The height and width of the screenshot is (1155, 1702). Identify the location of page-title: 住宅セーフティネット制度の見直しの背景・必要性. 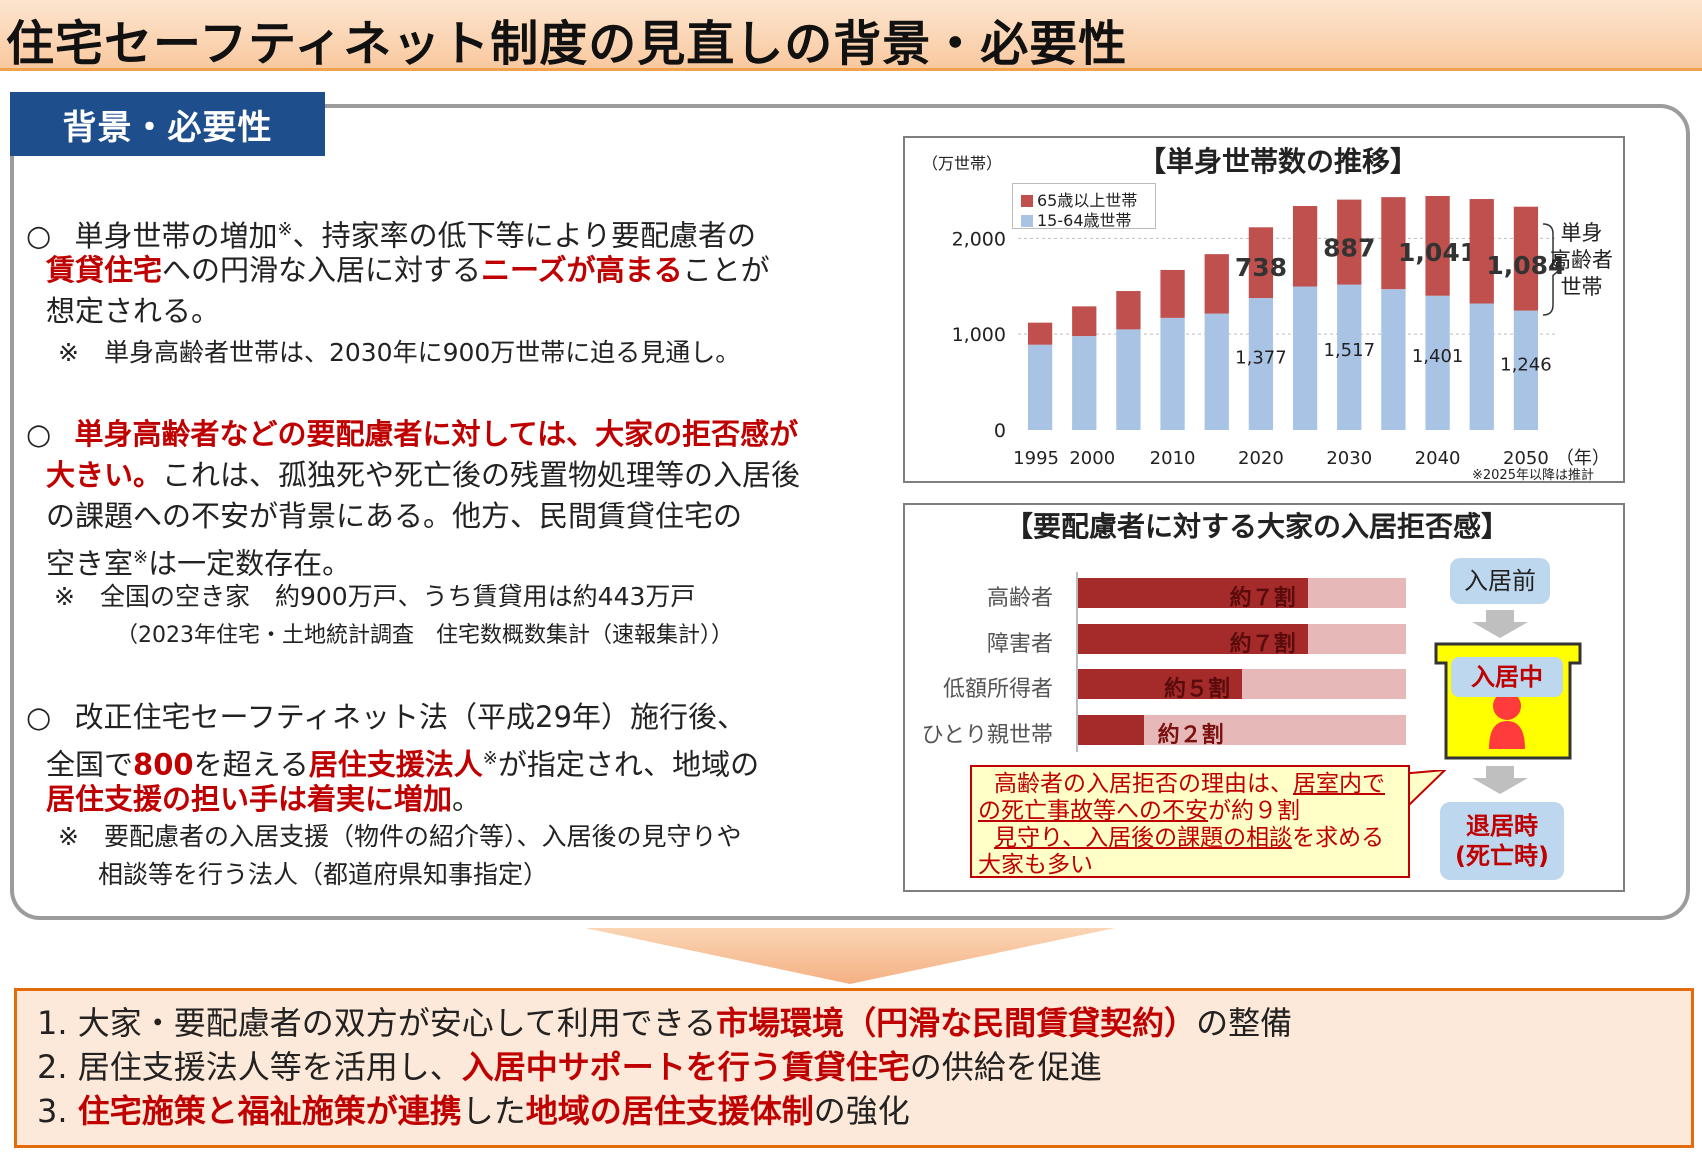
(567, 44).